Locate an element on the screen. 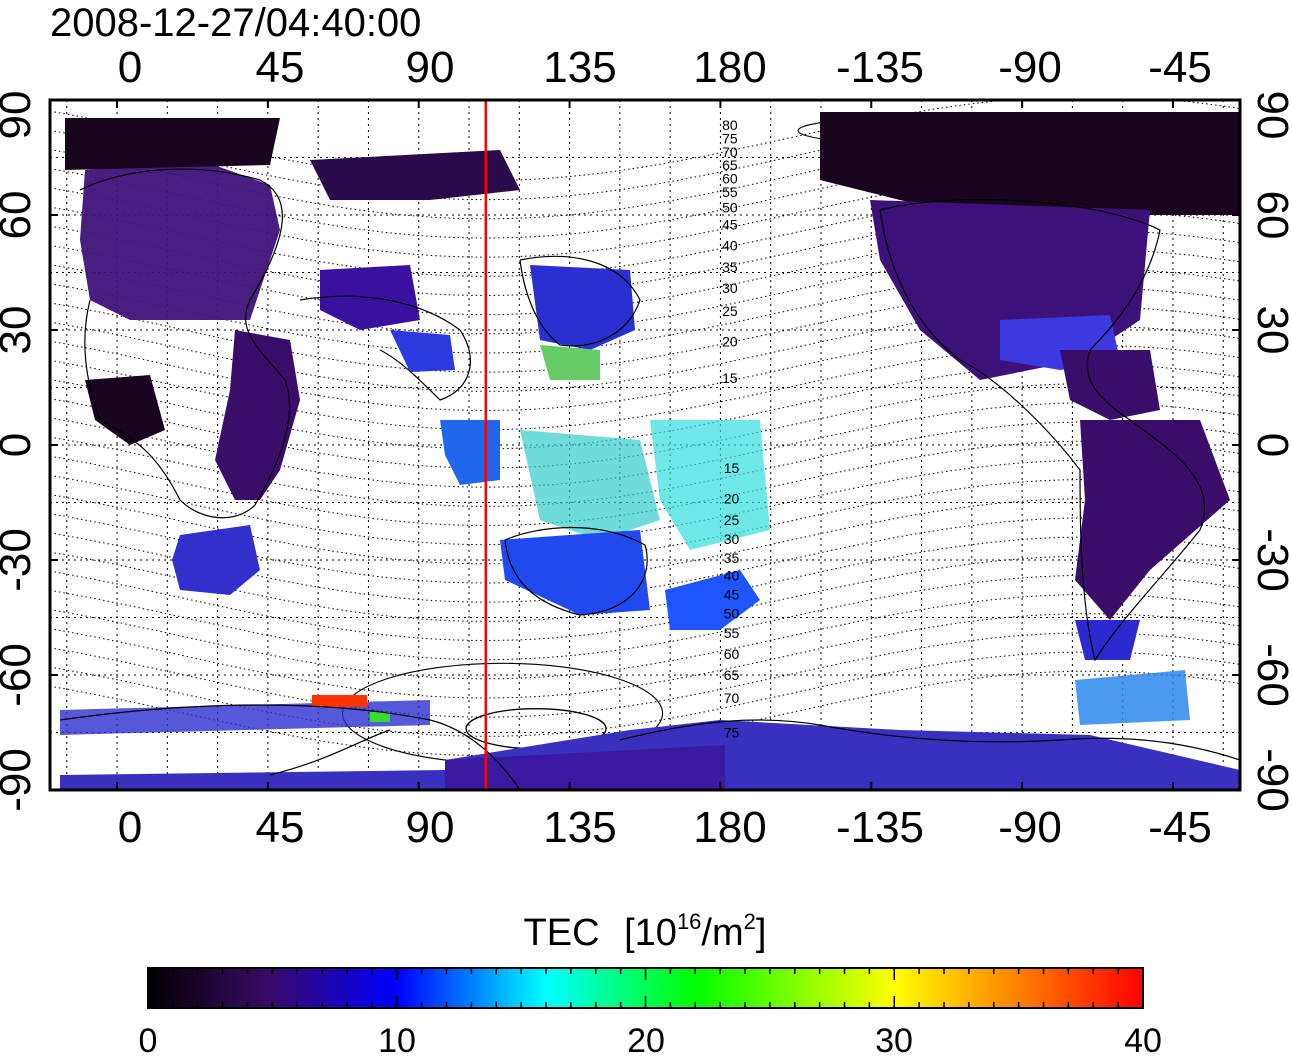 This screenshot has height=1057, width=1292. tec-patch-south-asia is located at coordinates (422, 351).